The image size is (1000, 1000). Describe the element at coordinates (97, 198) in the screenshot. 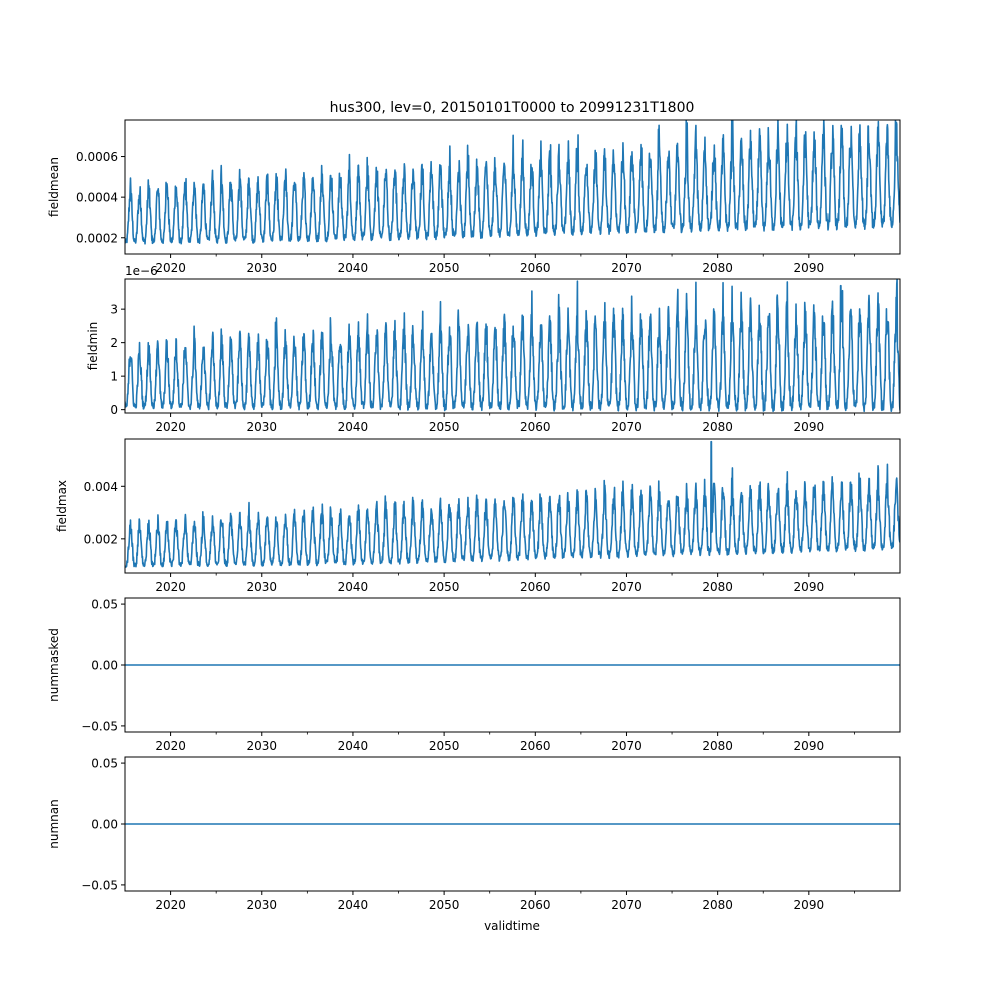

I see `y-tick-label: 0.0004` at that location.